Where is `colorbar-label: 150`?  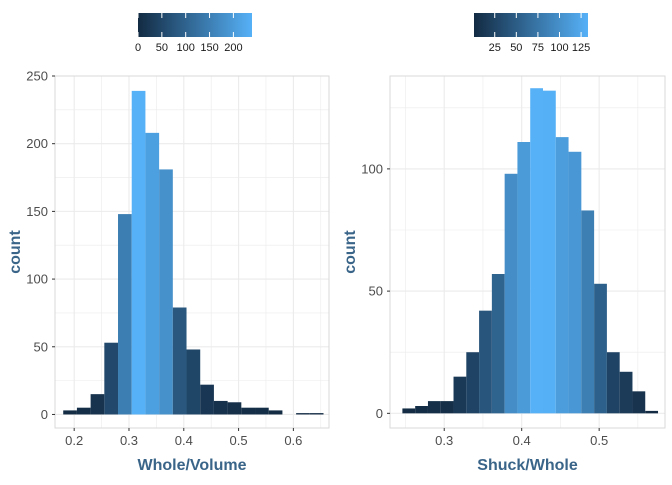 colorbar-label: 150 is located at coordinates (209, 48).